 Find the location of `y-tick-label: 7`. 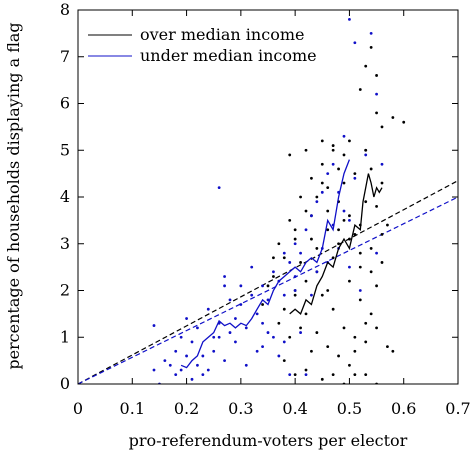

y-tick-label: 7 is located at coordinates (65, 56).